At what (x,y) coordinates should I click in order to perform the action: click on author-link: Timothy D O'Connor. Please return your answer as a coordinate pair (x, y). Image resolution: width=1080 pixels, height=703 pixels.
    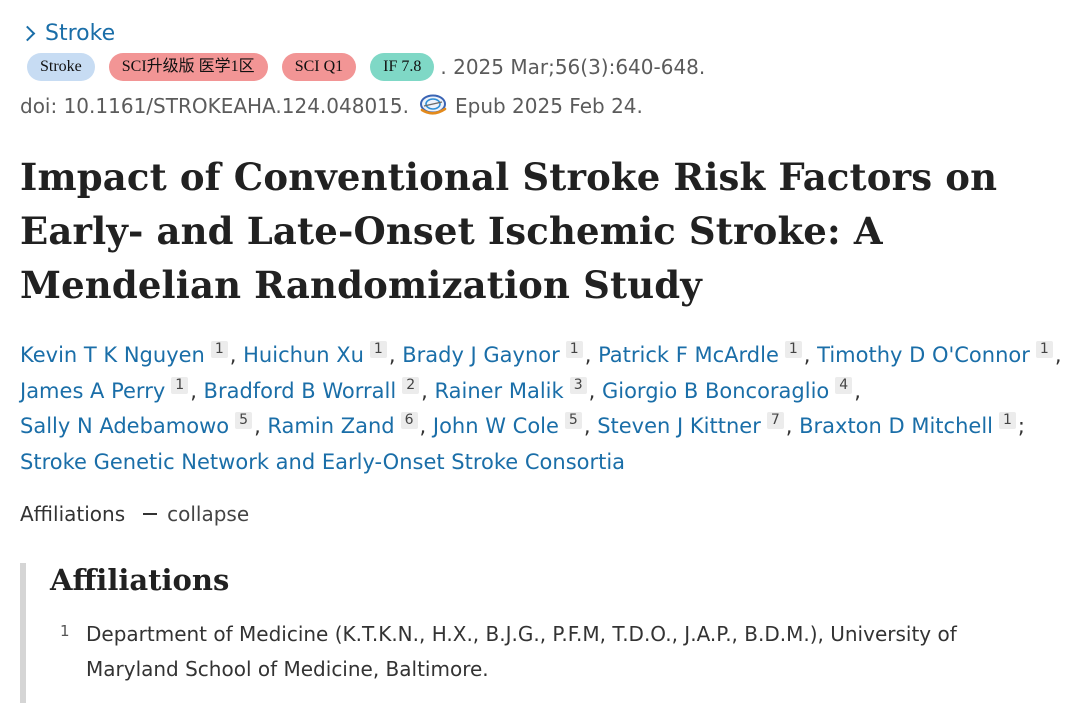
    Looking at the image, I should click on (923, 355).